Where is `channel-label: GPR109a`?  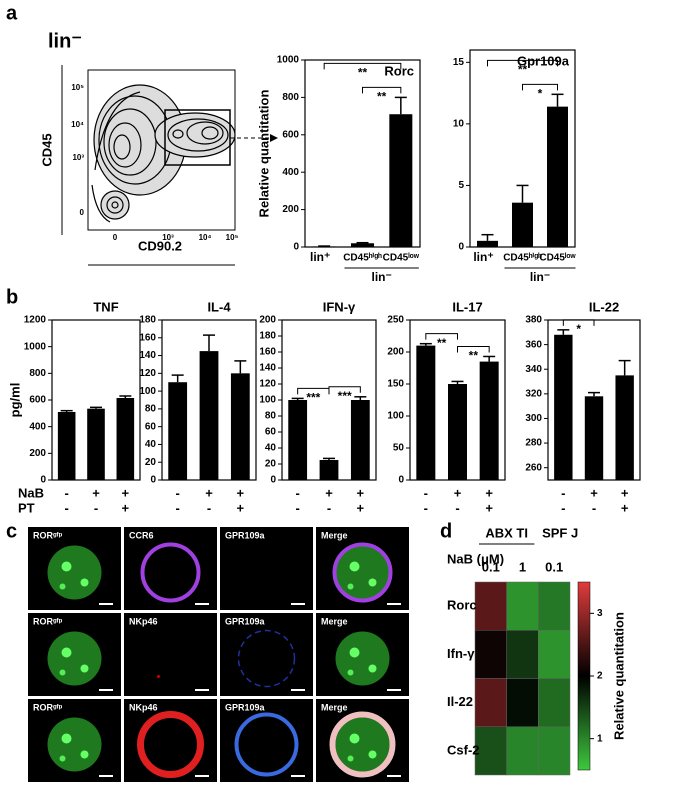 channel-label: GPR109a is located at coordinates (245, 707).